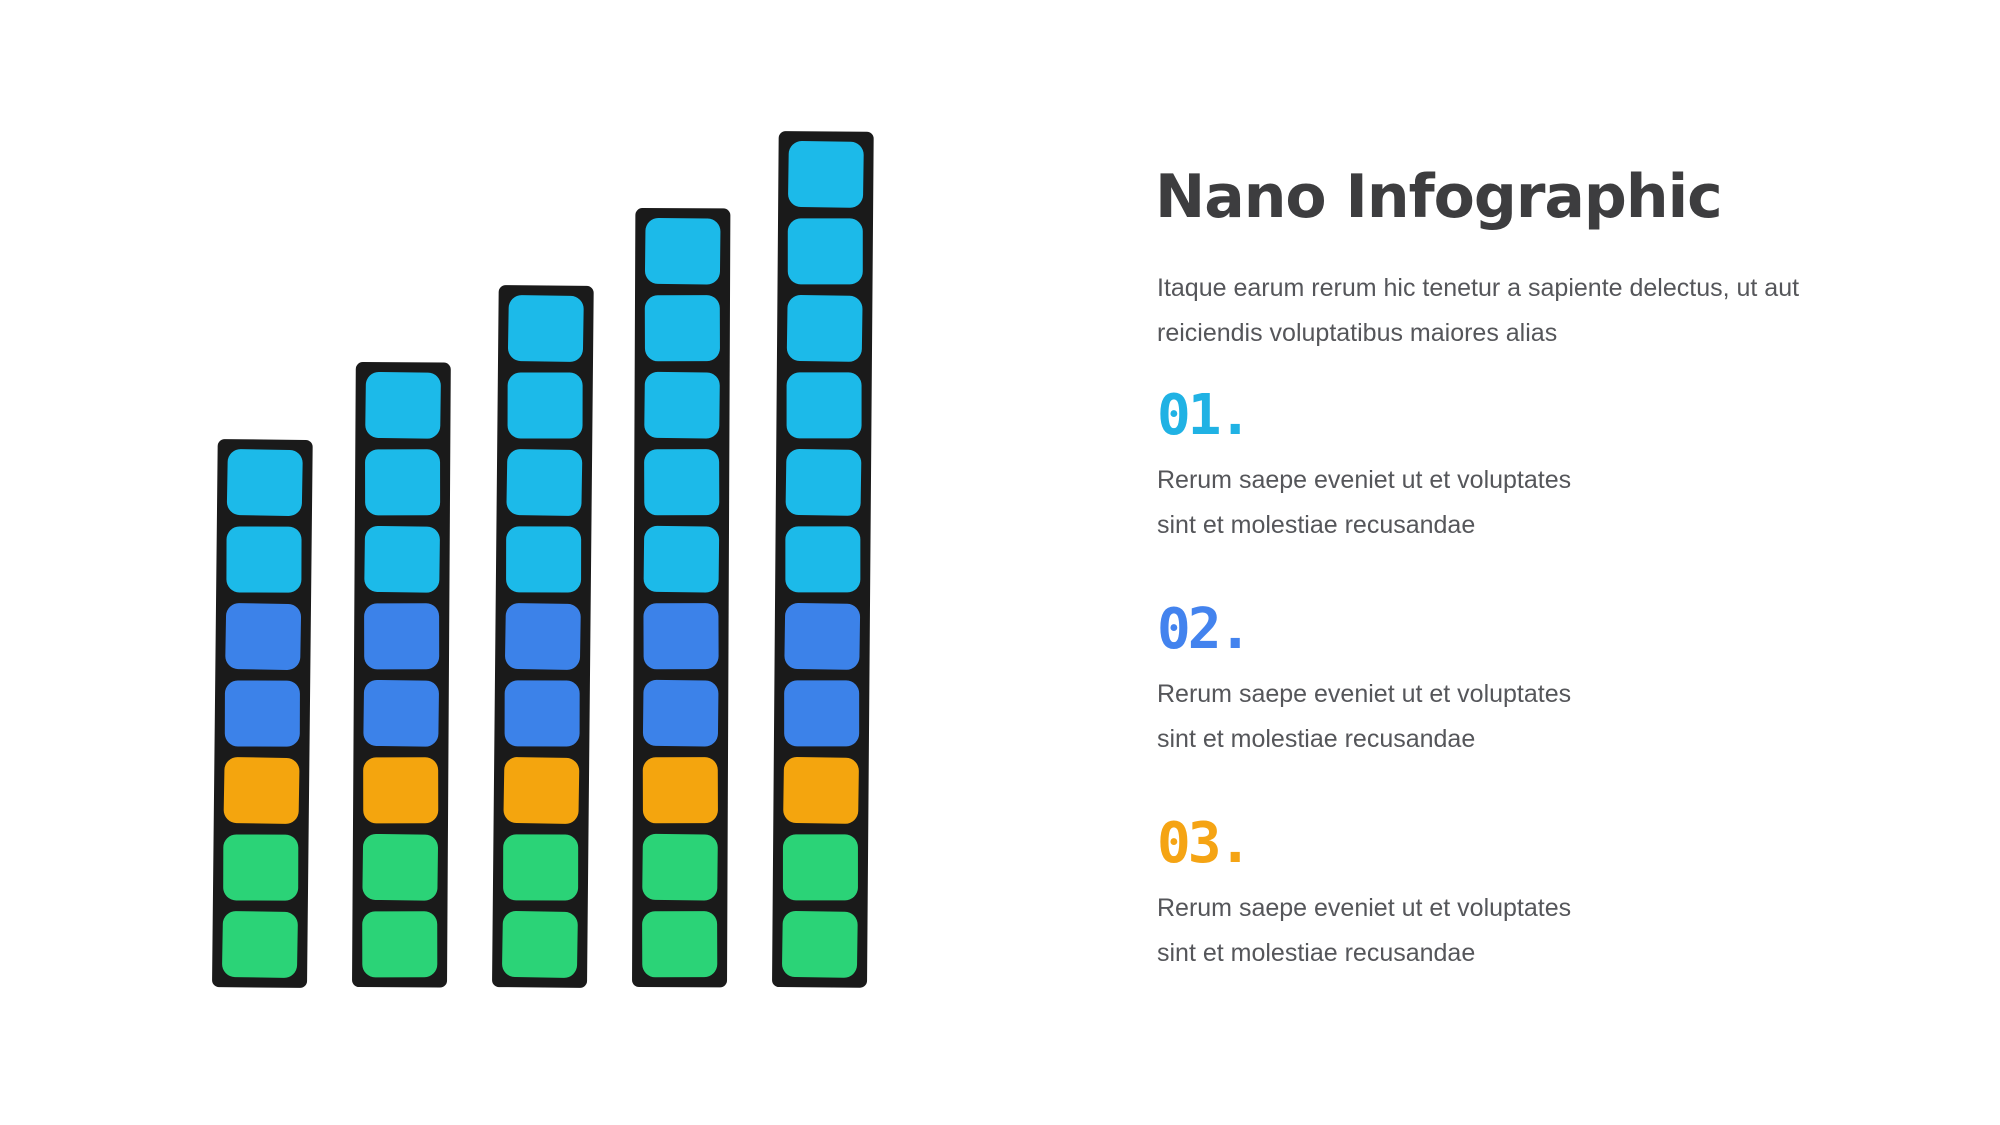 The image size is (2000, 1125). Describe the element at coordinates (1364, 908) in the screenshot. I see `section-03-line-1: Rerum saepe eveniet ut et voluptates` at that location.